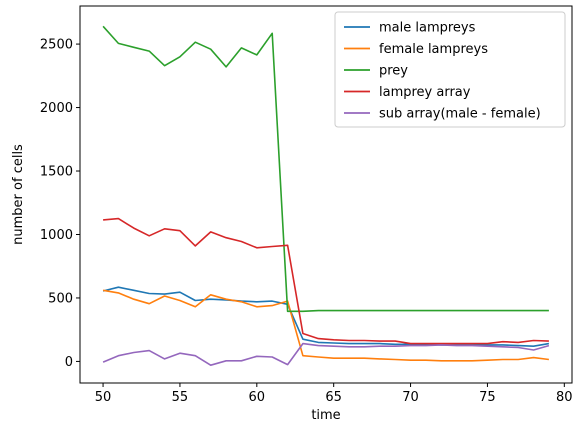 The height and width of the screenshot is (432, 582). I want to click on legend-label: female lampreys, so click(433, 49).